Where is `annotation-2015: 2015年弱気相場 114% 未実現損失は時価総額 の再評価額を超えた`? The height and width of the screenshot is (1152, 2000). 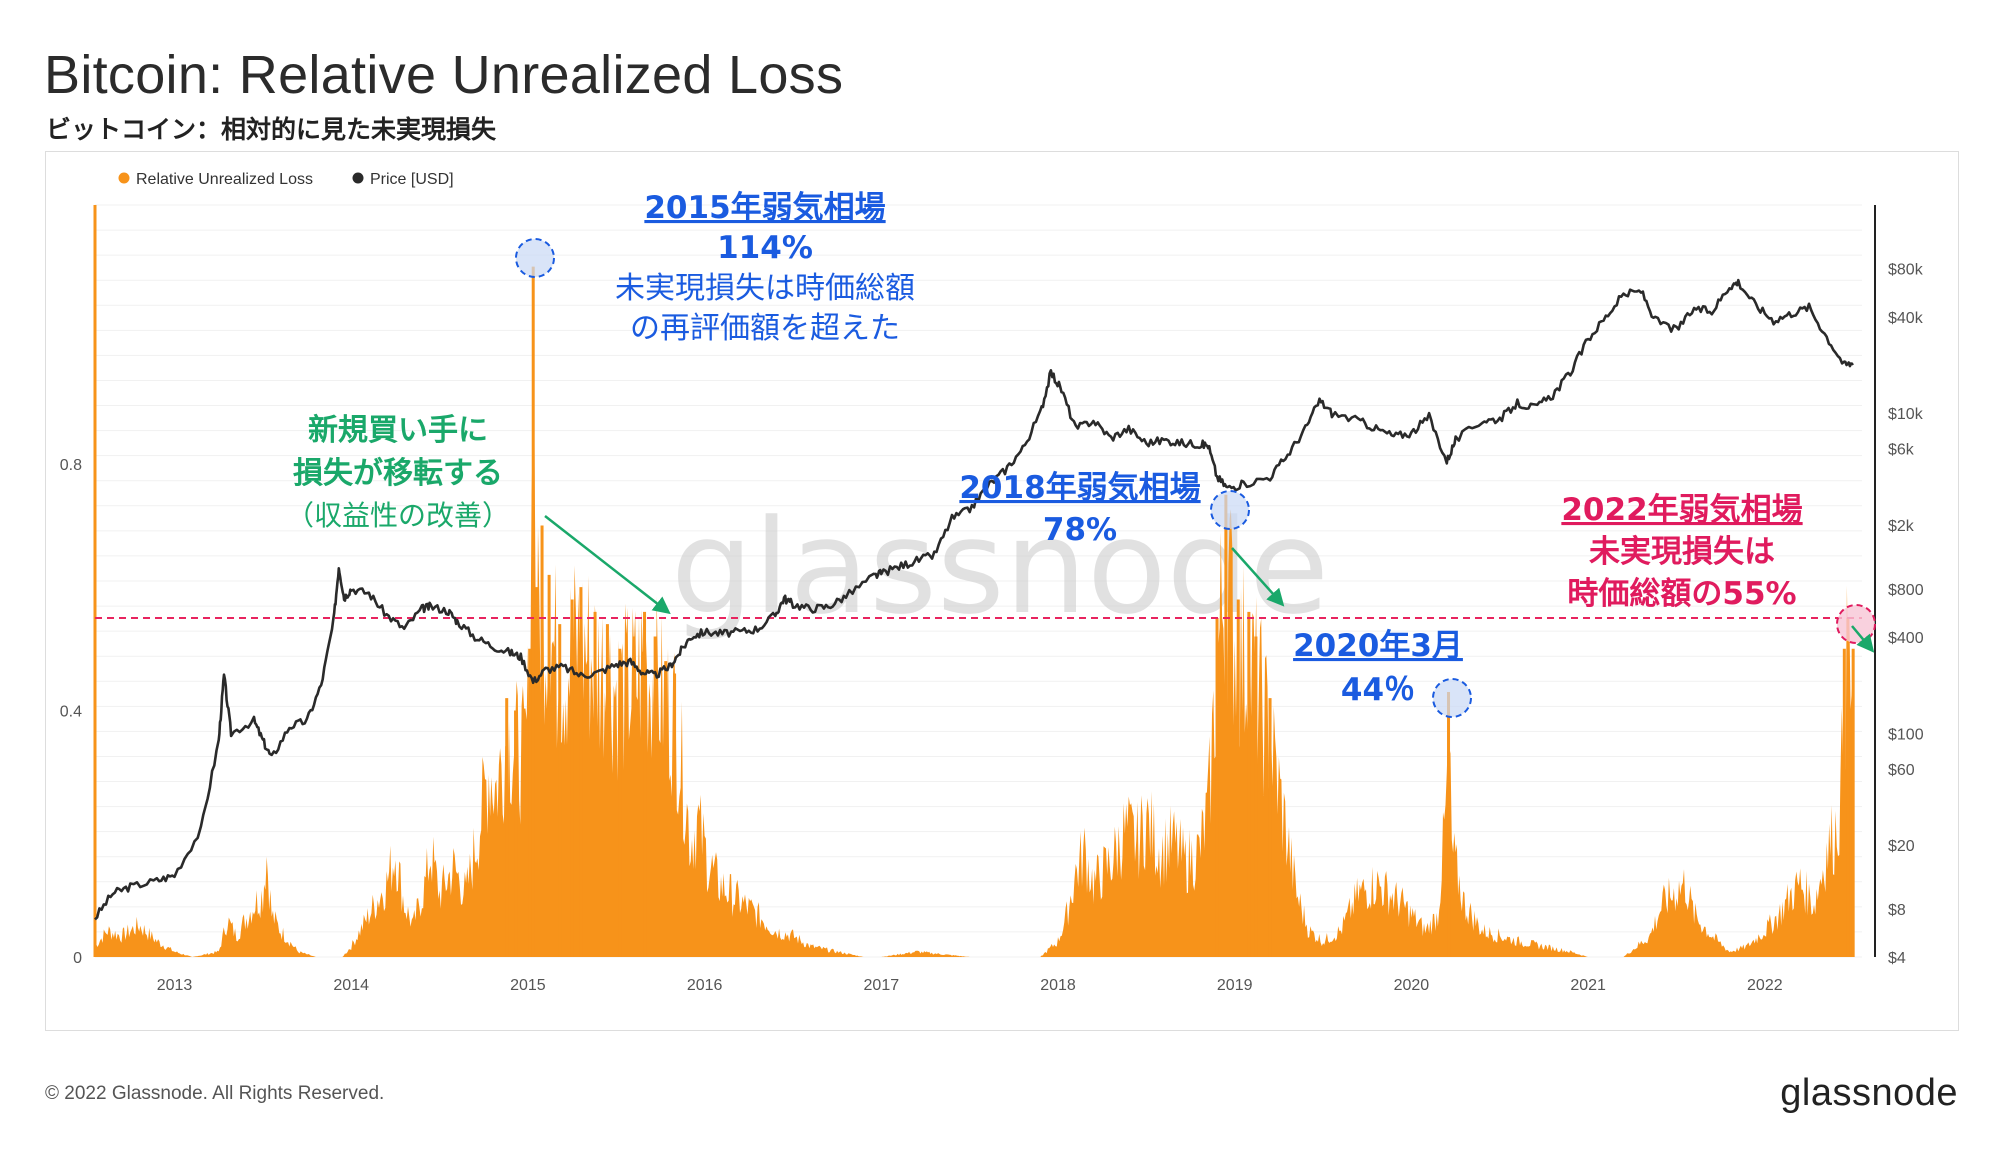
annotation-2015: 2015年弱気相場 114% 未実現損失は時価総額 の再評価額を超えた is located at coordinates (765, 268).